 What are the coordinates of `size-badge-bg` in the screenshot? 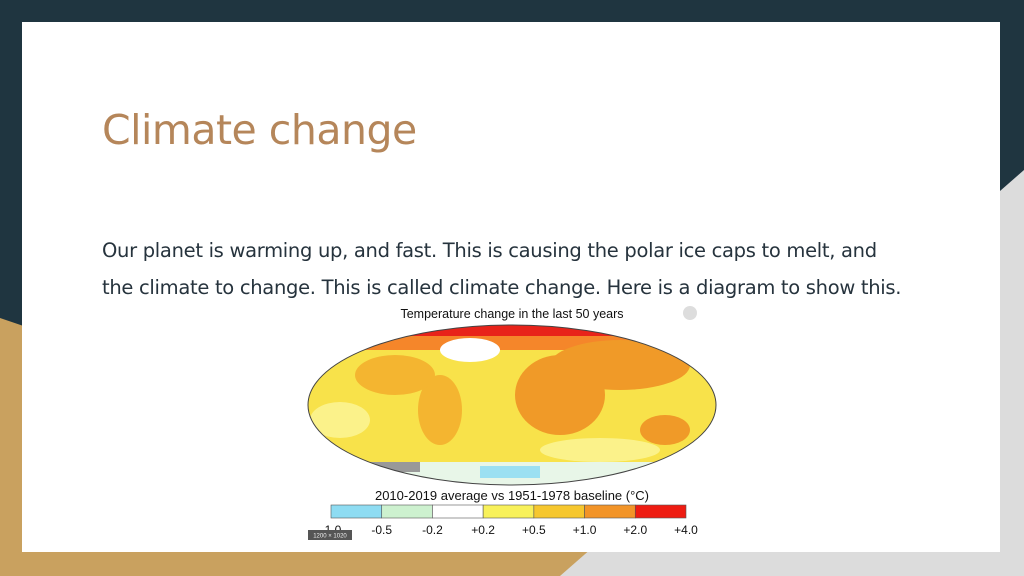 It's located at (330, 535).